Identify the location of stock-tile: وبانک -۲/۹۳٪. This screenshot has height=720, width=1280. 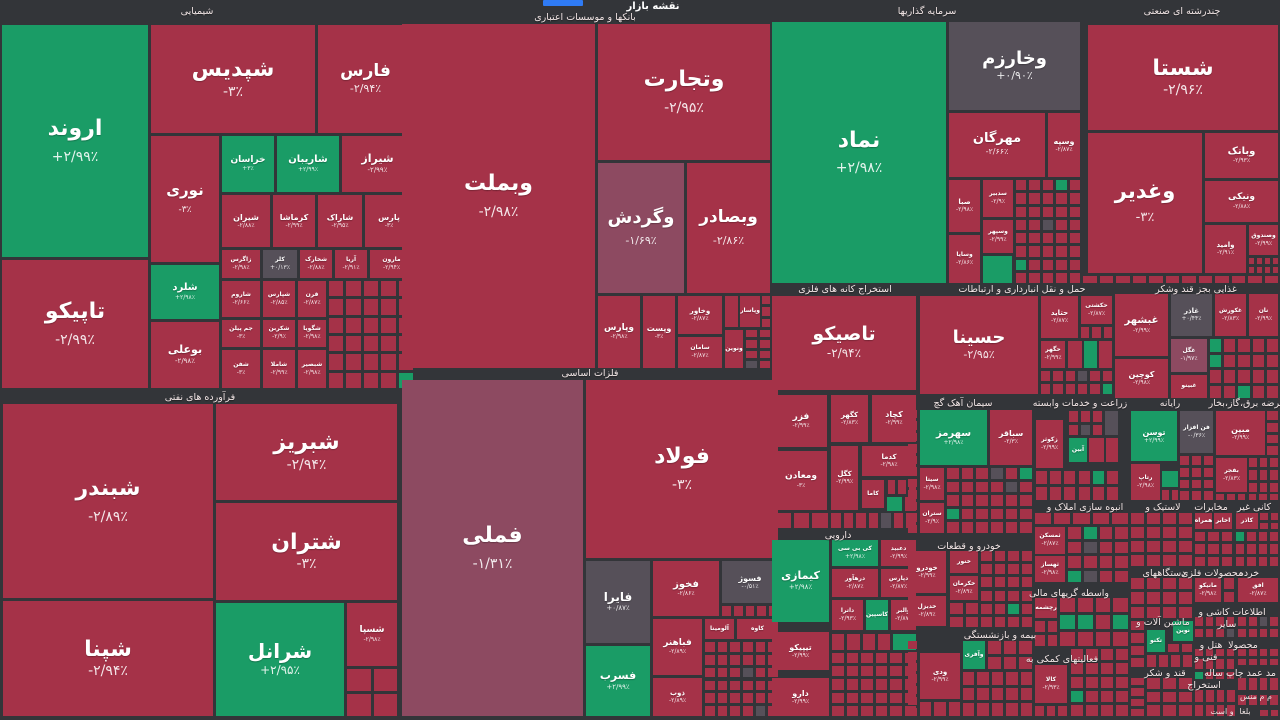
(1241, 155).